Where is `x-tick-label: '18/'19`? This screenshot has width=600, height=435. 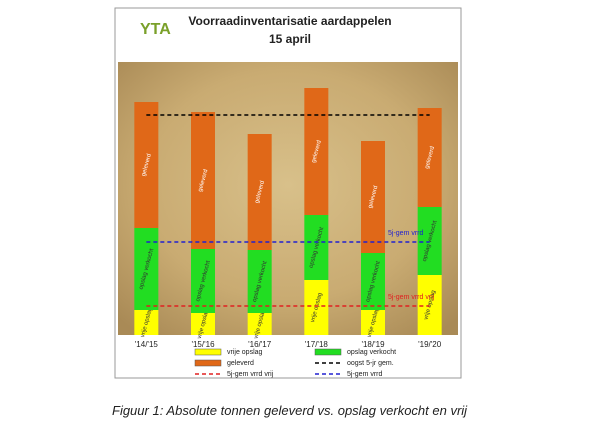 x-tick-label: '18/'19 is located at coordinates (373, 344).